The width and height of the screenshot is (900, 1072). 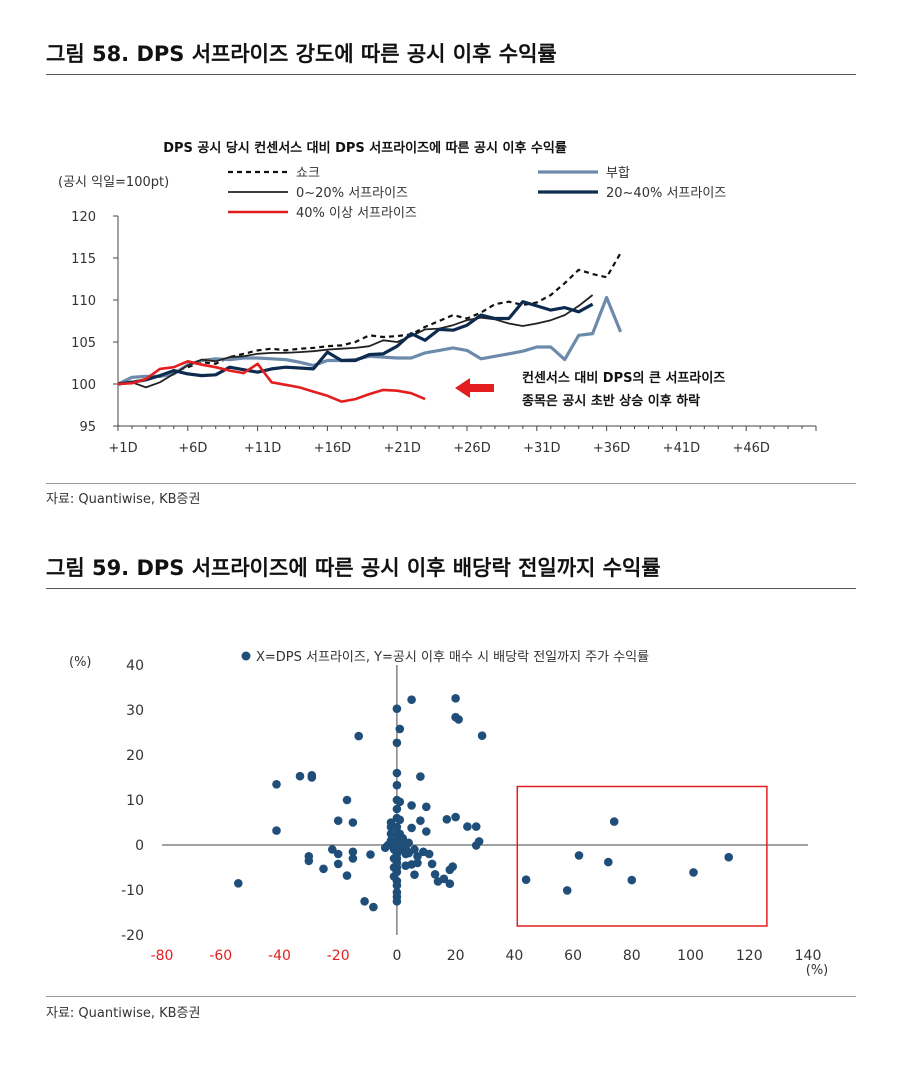 What do you see at coordinates (122, 448) in the screenshot?
I see `x-tick-label: +1D` at bounding box center [122, 448].